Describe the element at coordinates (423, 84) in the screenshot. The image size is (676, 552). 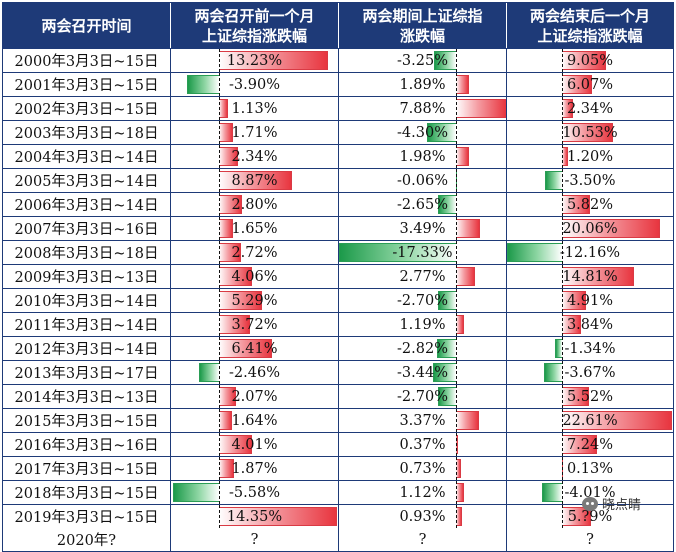
I see `during-cell: 1.89%` at that location.